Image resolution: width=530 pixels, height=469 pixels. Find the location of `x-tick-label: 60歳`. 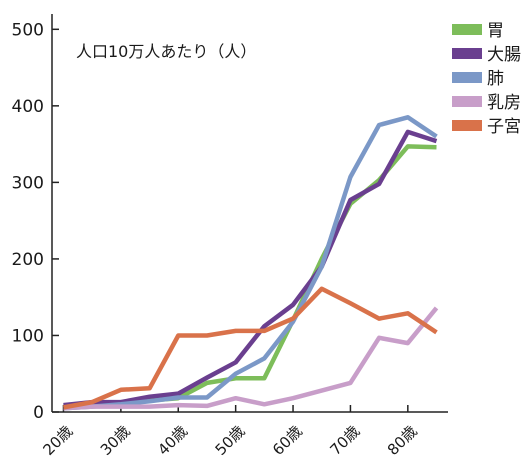

x-tick-label: 60歳 is located at coordinates (287, 440).